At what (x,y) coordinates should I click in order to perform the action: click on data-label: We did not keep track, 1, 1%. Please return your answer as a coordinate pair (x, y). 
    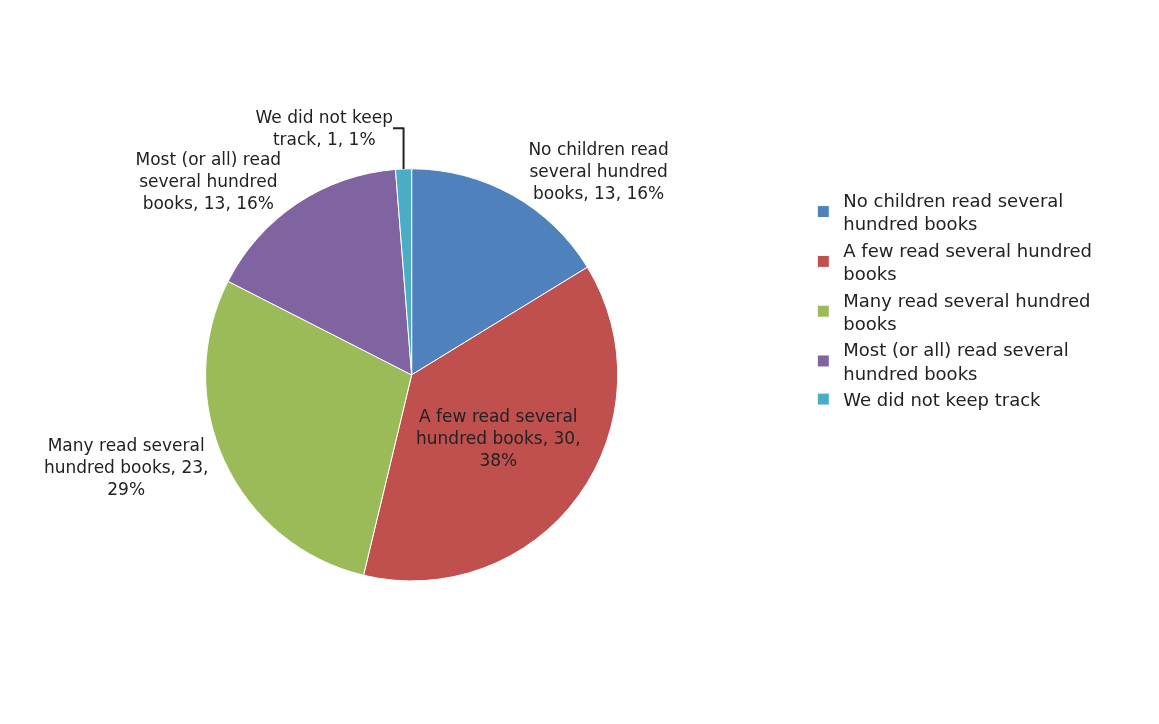
    Looking at the image, I should click on (324, 128).